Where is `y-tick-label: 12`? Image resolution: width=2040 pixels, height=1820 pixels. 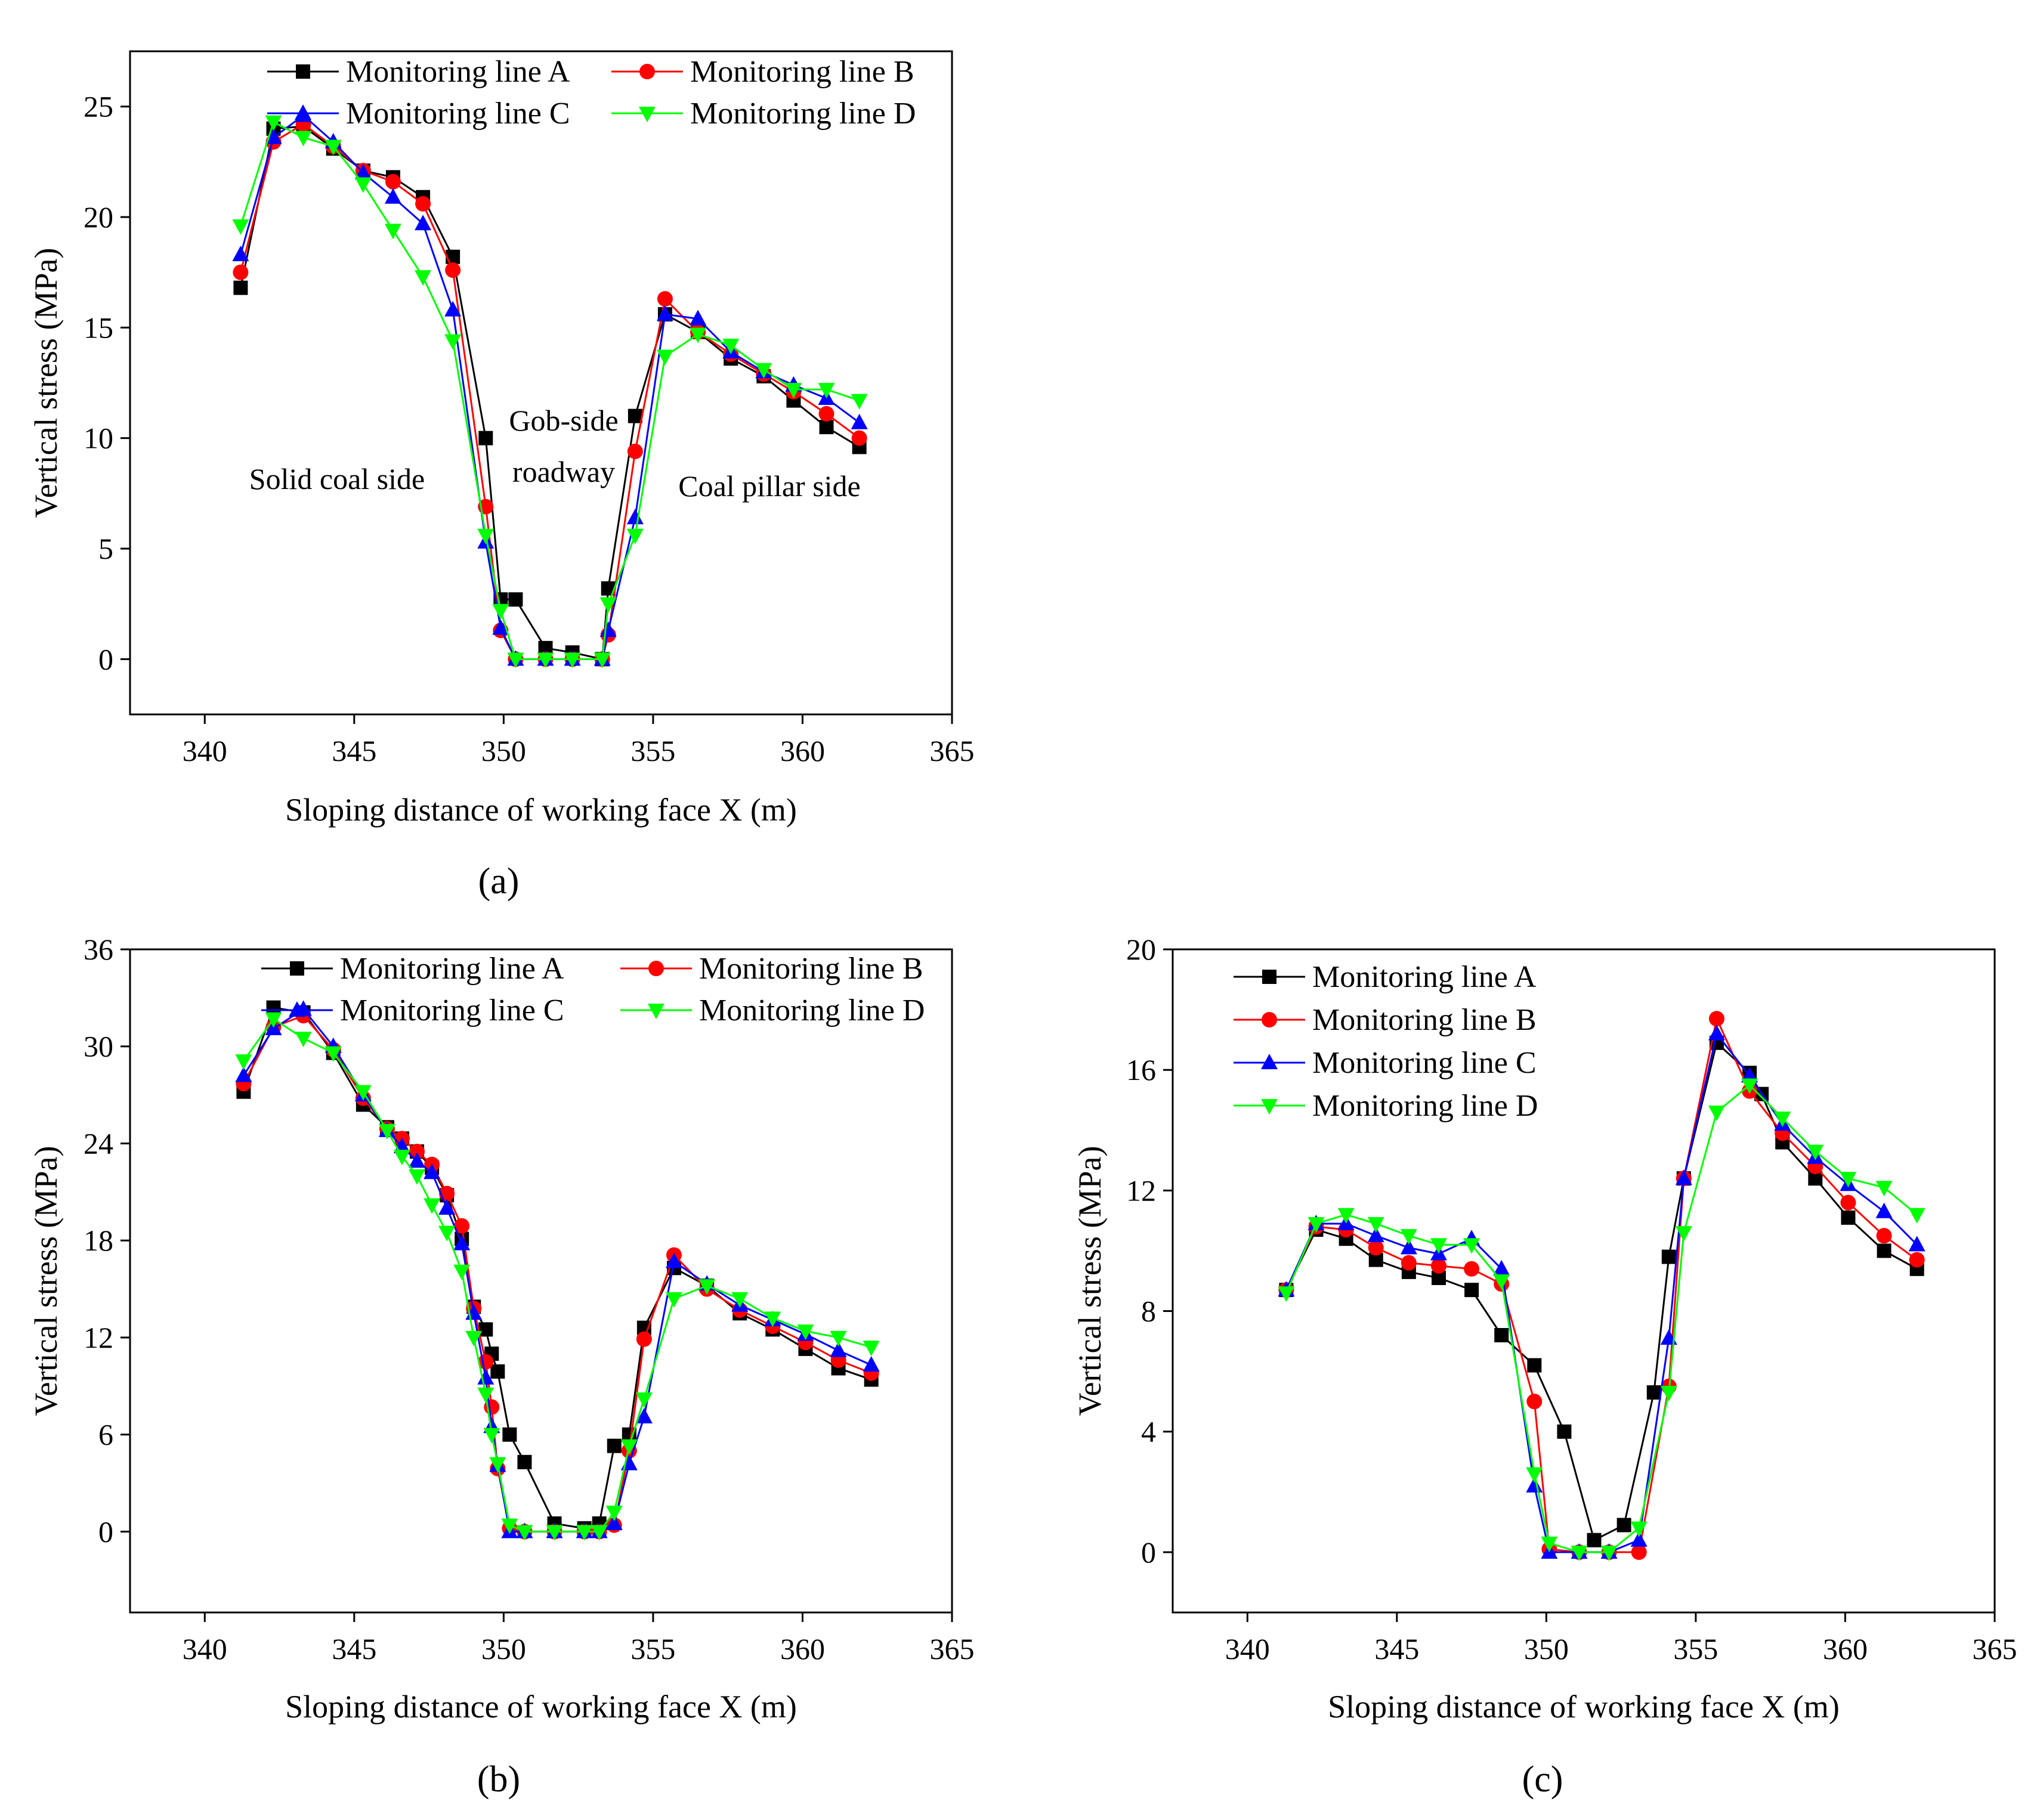 y-tick-label: 12 is located at coordinates (98, 1337).